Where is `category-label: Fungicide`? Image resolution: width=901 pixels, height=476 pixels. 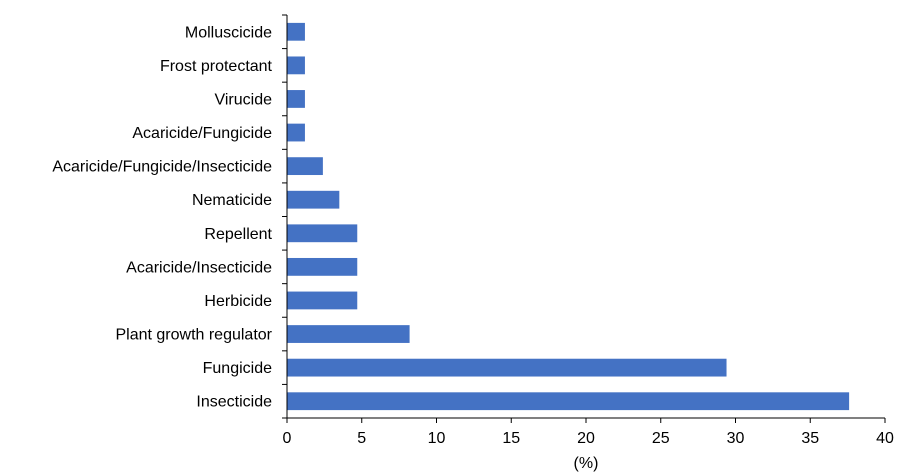
category-label: Fungicide is located at coordinates (237, 368).